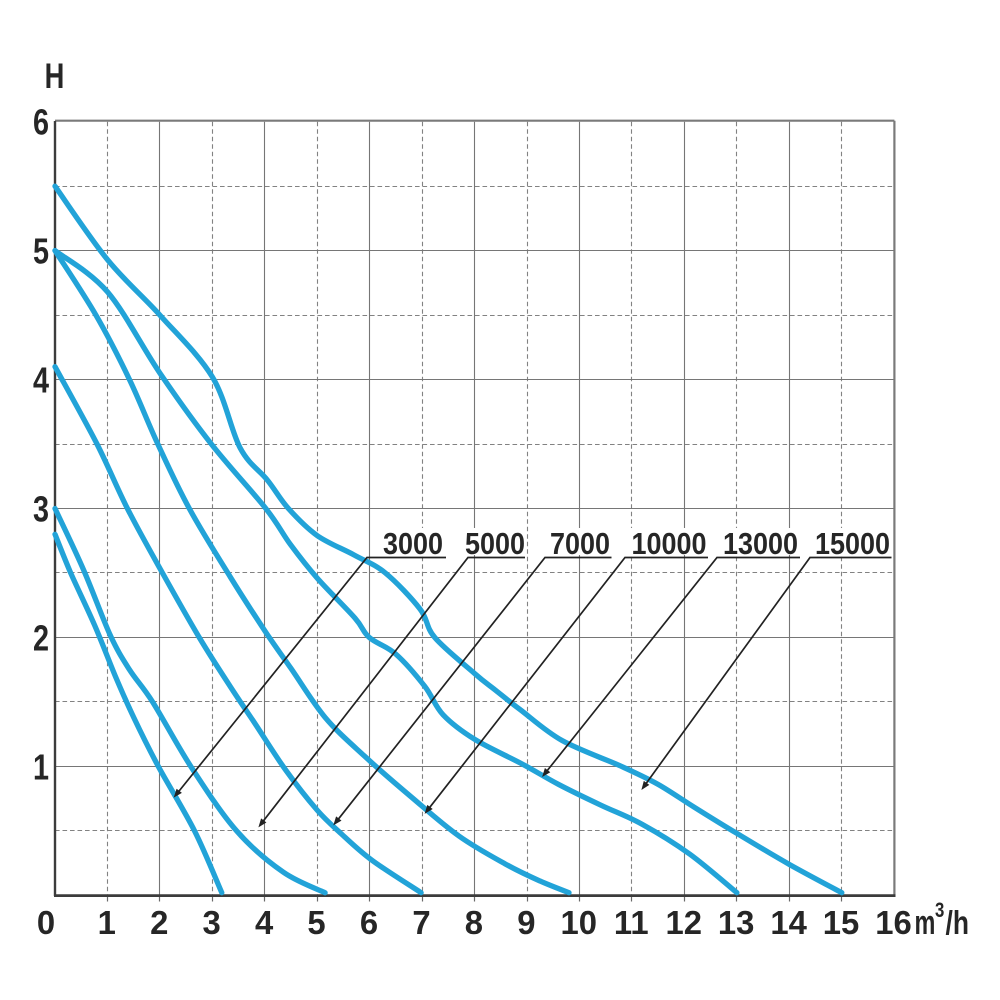 The width and height of the screenshot is (1000, 1000). I want to click on svg-text: 12, so click(683, 923).